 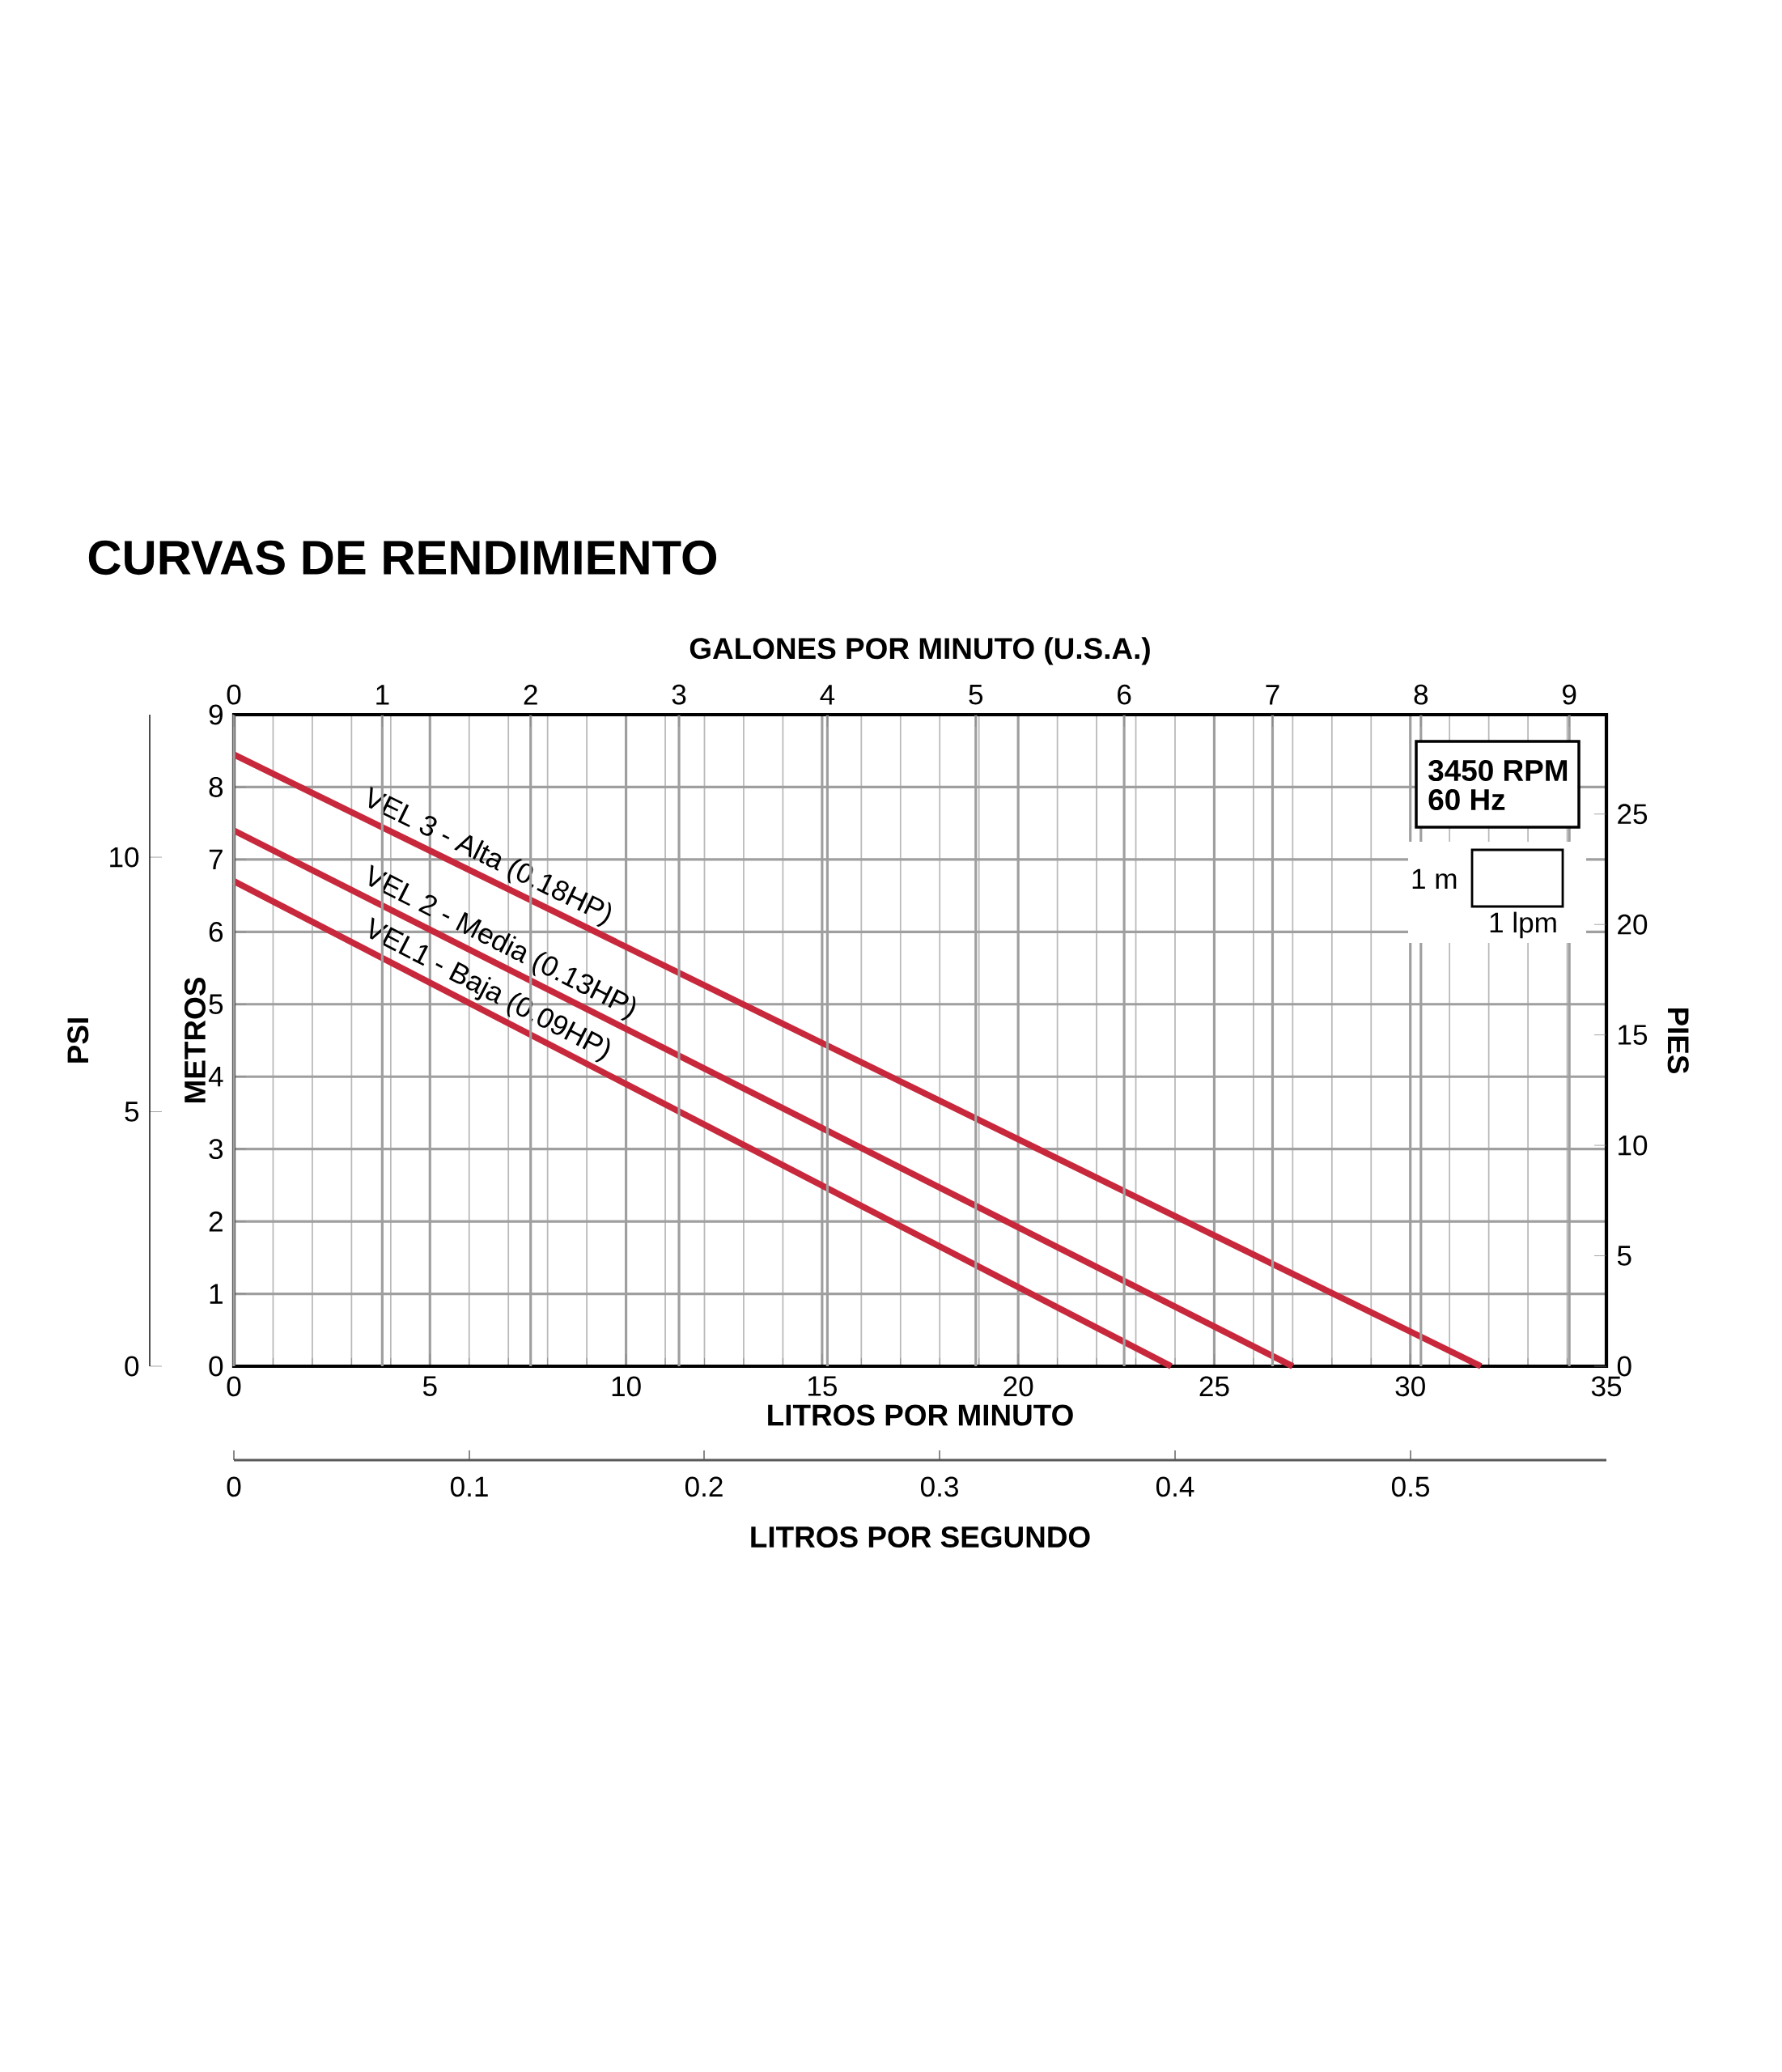 What do you see at coordinates (1624, 1366) in the screenshot?
I see `y3-tick-label: 0` at bounding box center [1624, 1366].